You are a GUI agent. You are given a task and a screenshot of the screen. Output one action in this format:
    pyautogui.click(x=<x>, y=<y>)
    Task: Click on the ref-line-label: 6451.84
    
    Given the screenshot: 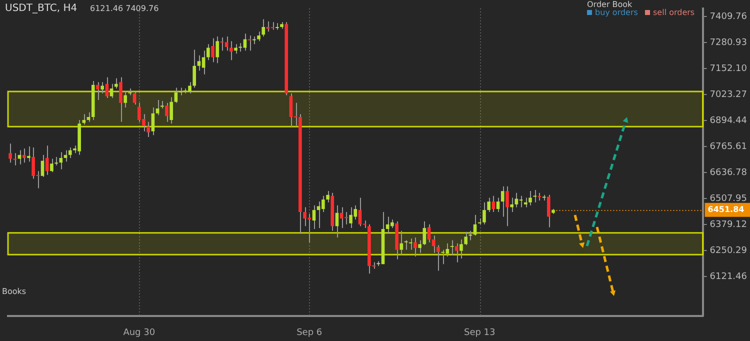 What is the action you would take?
    pyautogui.click(x=726, y=209)
    